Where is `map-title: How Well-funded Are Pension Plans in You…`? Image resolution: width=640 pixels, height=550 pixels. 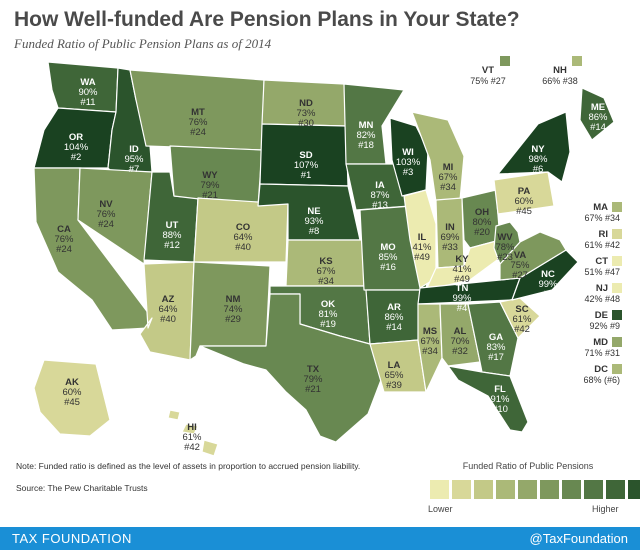 map-title: How Well-funded Are Pension Plans in You… is located at coordinates (267, 19).